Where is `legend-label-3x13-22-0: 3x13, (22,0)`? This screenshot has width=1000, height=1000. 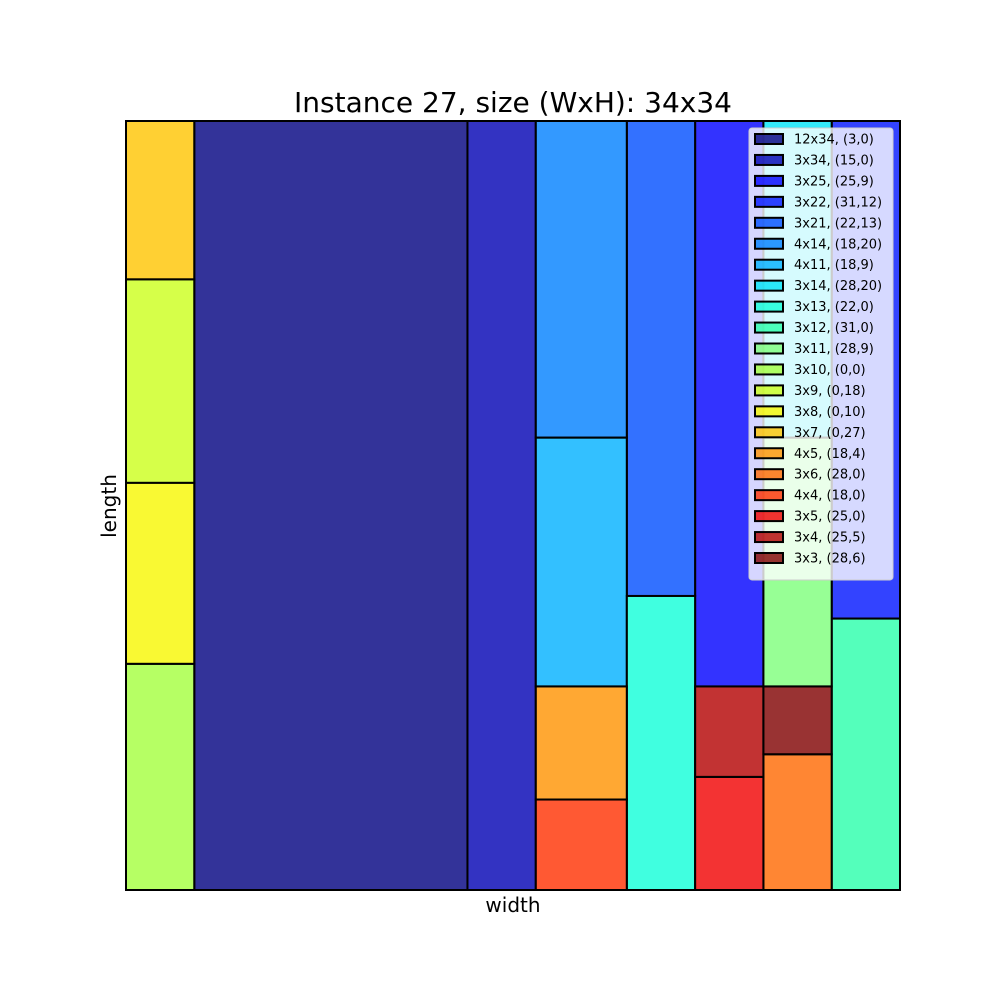 legend-label-3x13-22-0: 3x13, (22,0) is located at coordinates (834, 307).